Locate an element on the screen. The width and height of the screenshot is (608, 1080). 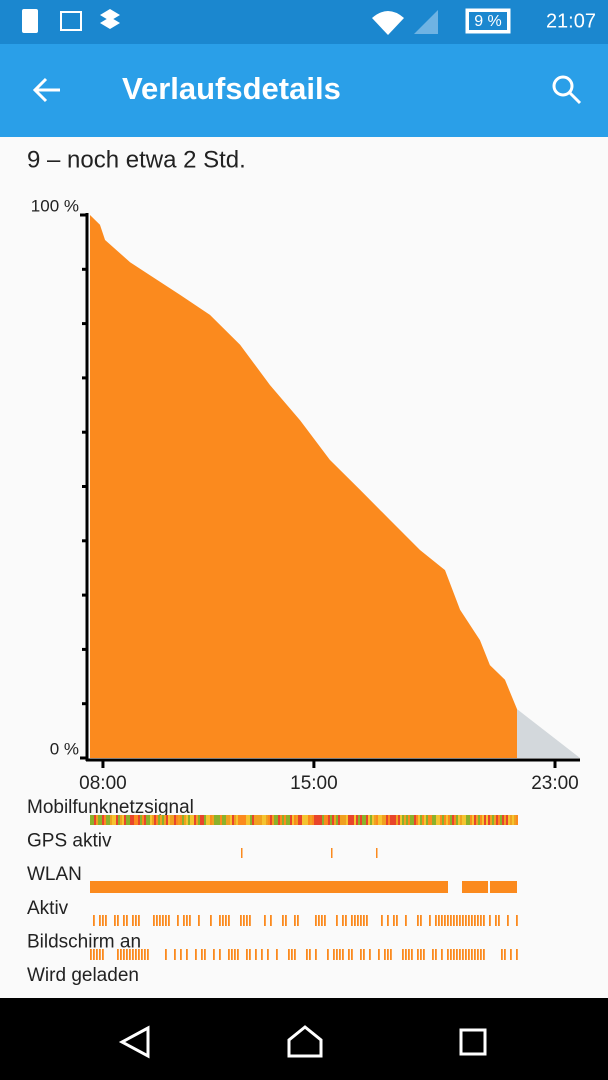
nav-recent is located at coordinates (473, 1042).